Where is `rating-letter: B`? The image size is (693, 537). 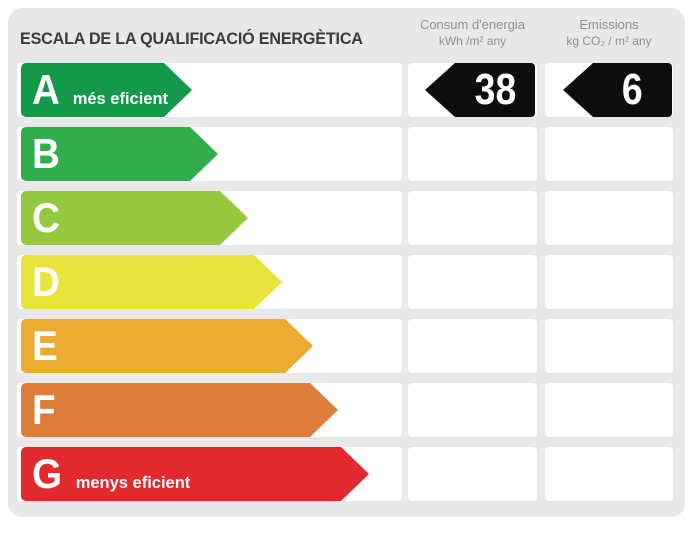 rating-letter: B is located at coordinates (46, 153).